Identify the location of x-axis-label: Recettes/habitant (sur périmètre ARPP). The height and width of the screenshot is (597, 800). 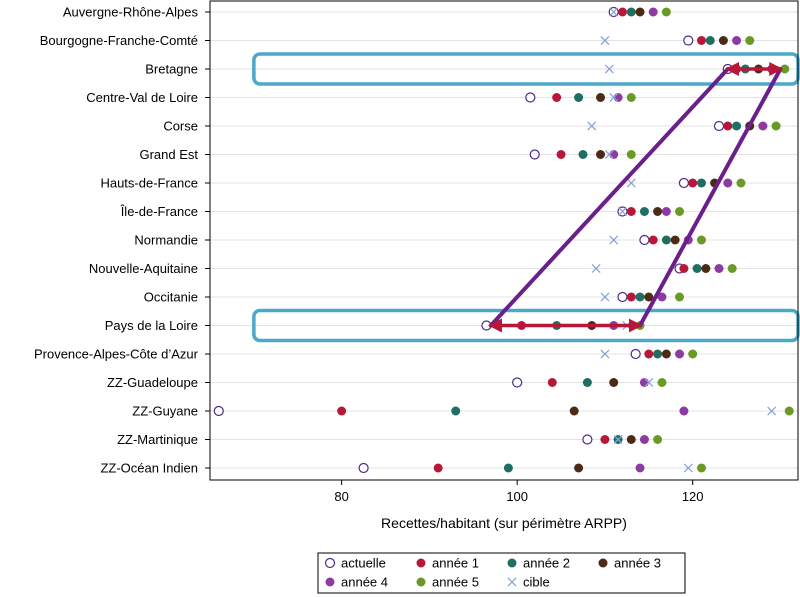
(504, 523).